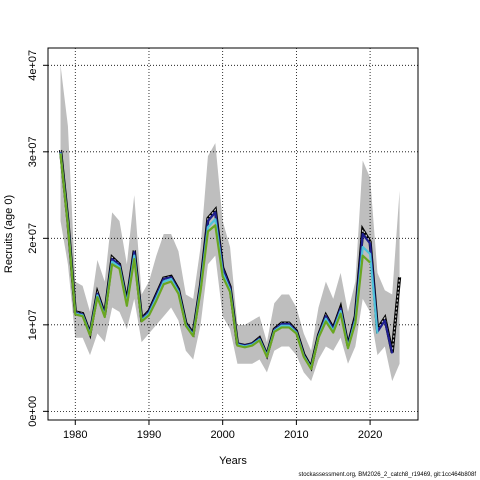 Image resolution: width=480 pixels, height=480 pixels. Describe the element at coordinates (33, 151) in the screenshot. I see `y-tick-label: 3e+07` at that location.